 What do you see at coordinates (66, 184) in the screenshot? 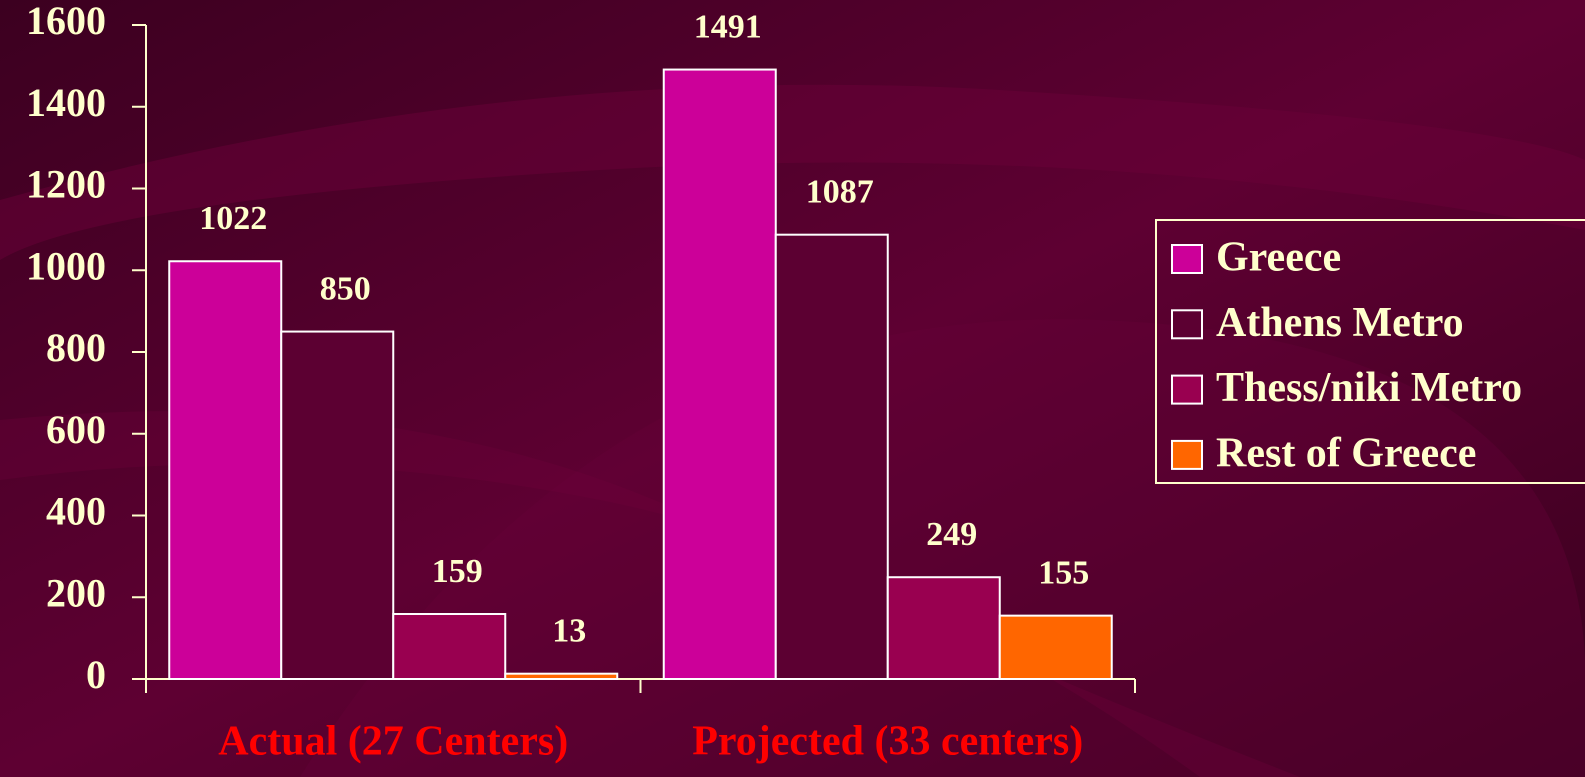
I see `y-tick-label: 1200` at bounding box center [66, 184].